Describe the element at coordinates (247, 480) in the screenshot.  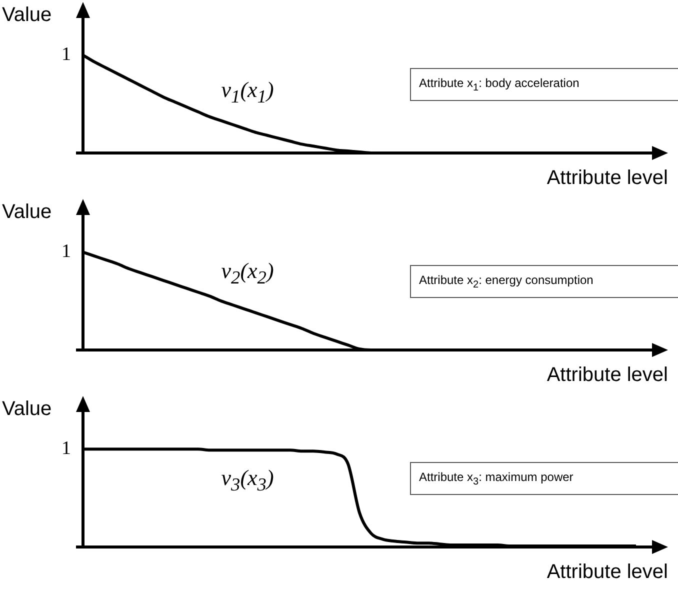
I see `series-label: v$_{3}$(x$_{3}$)` at that location.